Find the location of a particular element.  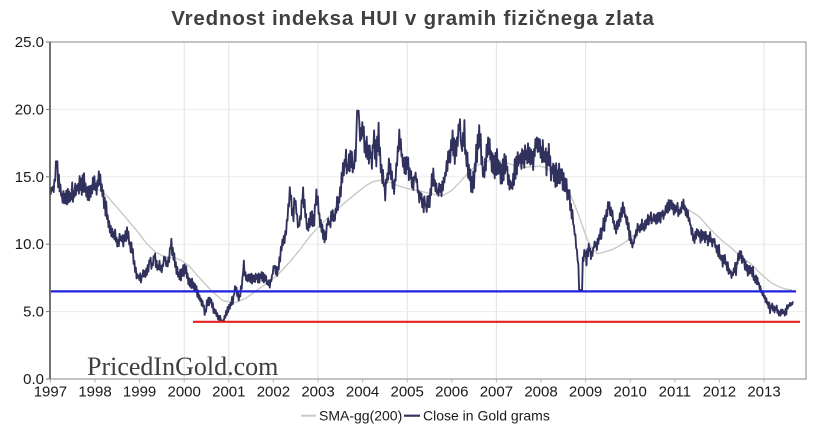

svg-text: 2006 is located at coordinates (451, 392).